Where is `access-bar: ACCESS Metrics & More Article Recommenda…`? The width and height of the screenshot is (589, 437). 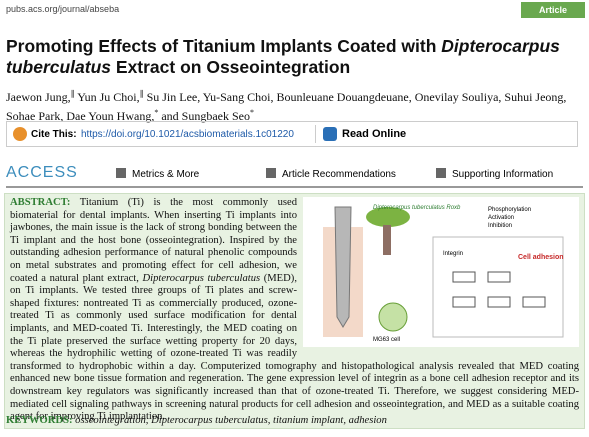
access-bar: ACCESS Metrics & More Article Recommenda… is located at coordinates (294, 175).